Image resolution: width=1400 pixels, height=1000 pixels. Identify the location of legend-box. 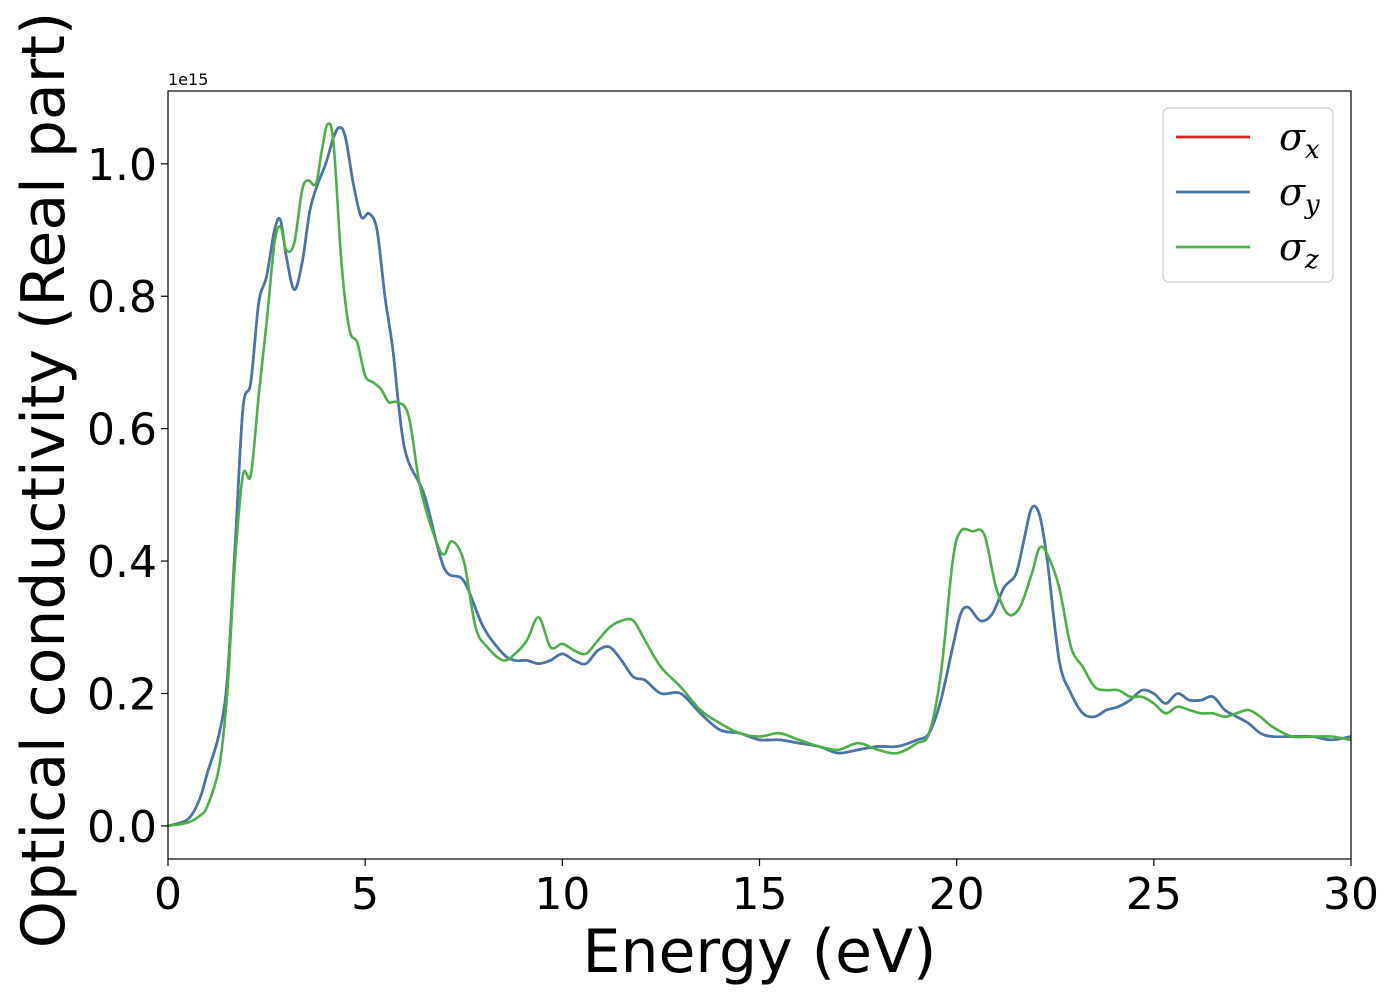
(1248, 195).